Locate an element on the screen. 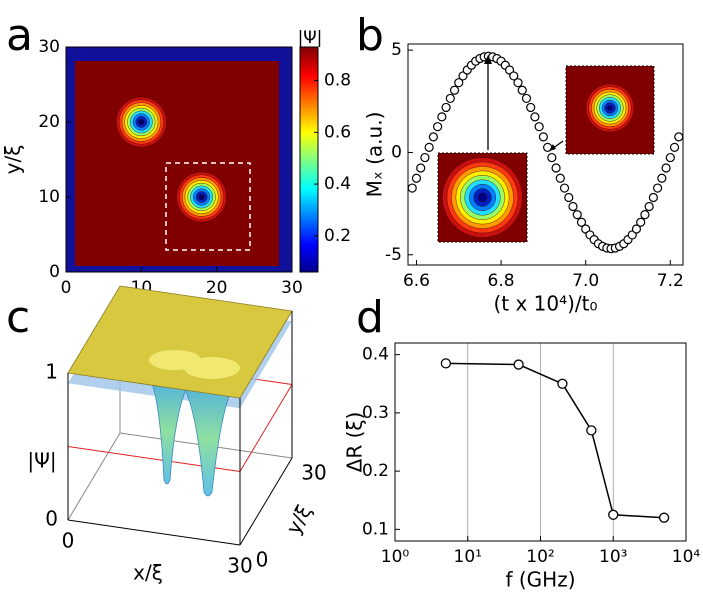 This screenshot has height=599, width=703. x-tick-label: 6.6 is located at coordinates (416, 281).